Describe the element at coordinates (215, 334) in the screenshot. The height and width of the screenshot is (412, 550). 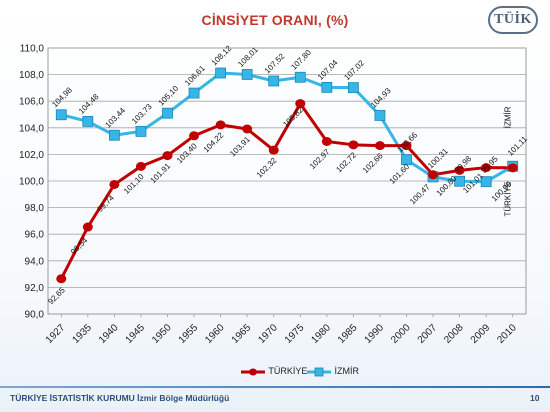
I see `x-tick-label: 1960` at that location.